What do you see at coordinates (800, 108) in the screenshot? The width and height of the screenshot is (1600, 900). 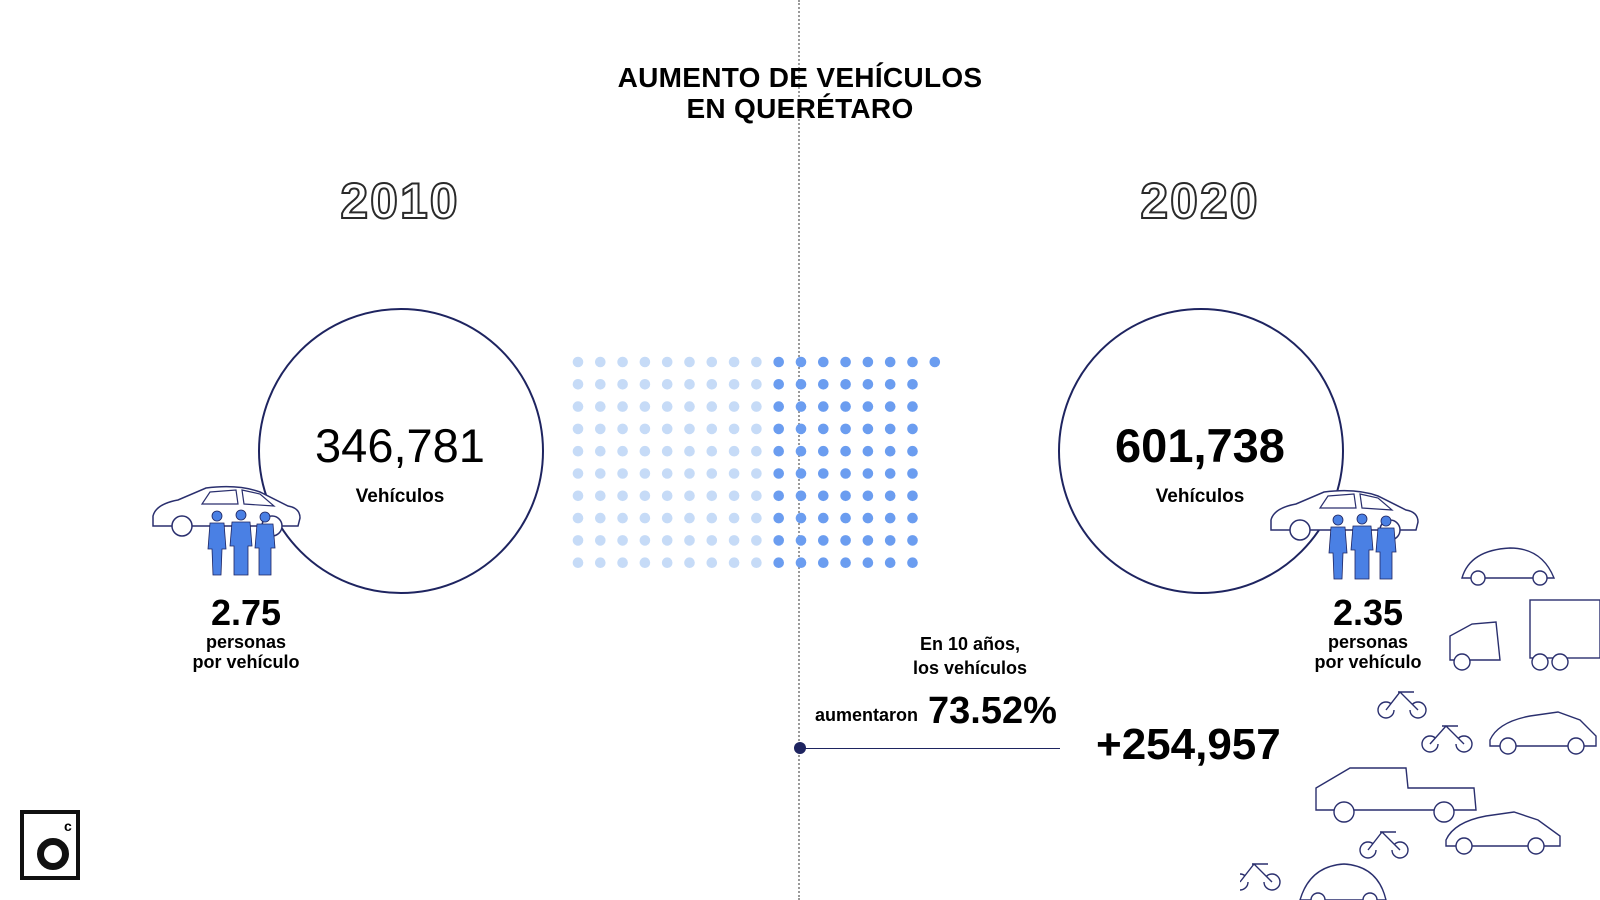 I see `title-line-2: EN QUERÉTARO` at bounding box center [800, 108].